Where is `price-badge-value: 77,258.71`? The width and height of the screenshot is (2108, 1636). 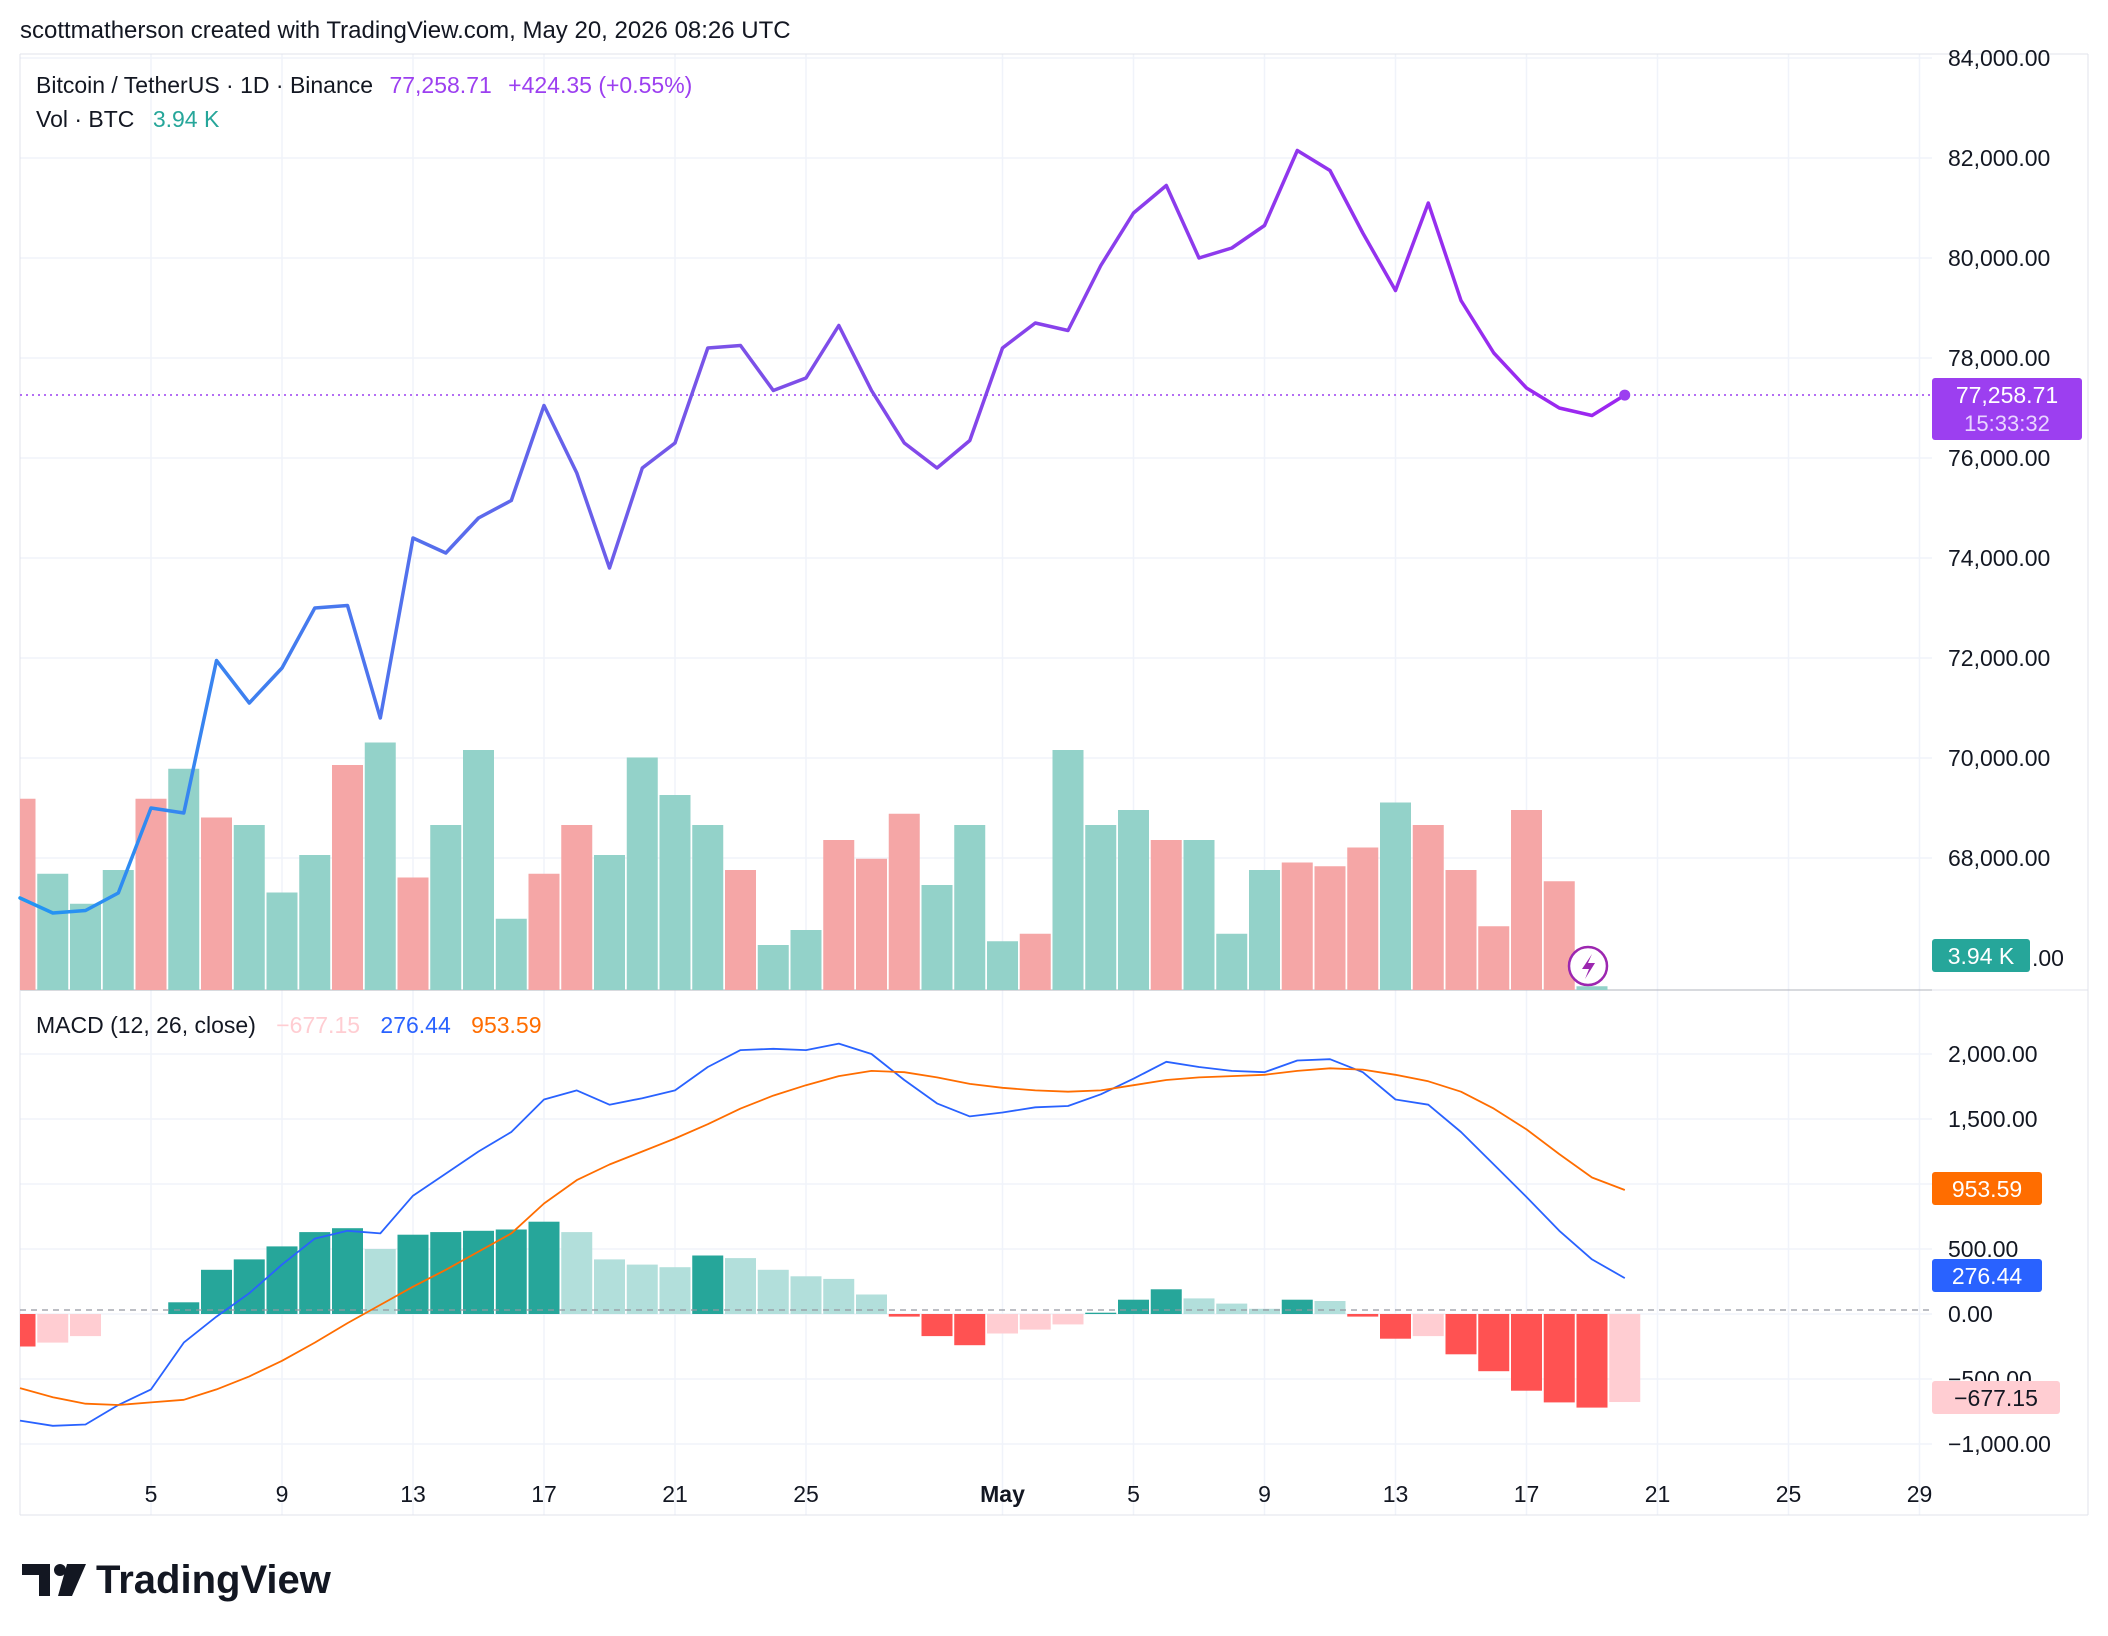 price-badge-value: 77,258.71 is located at coordinates (2007, 395).